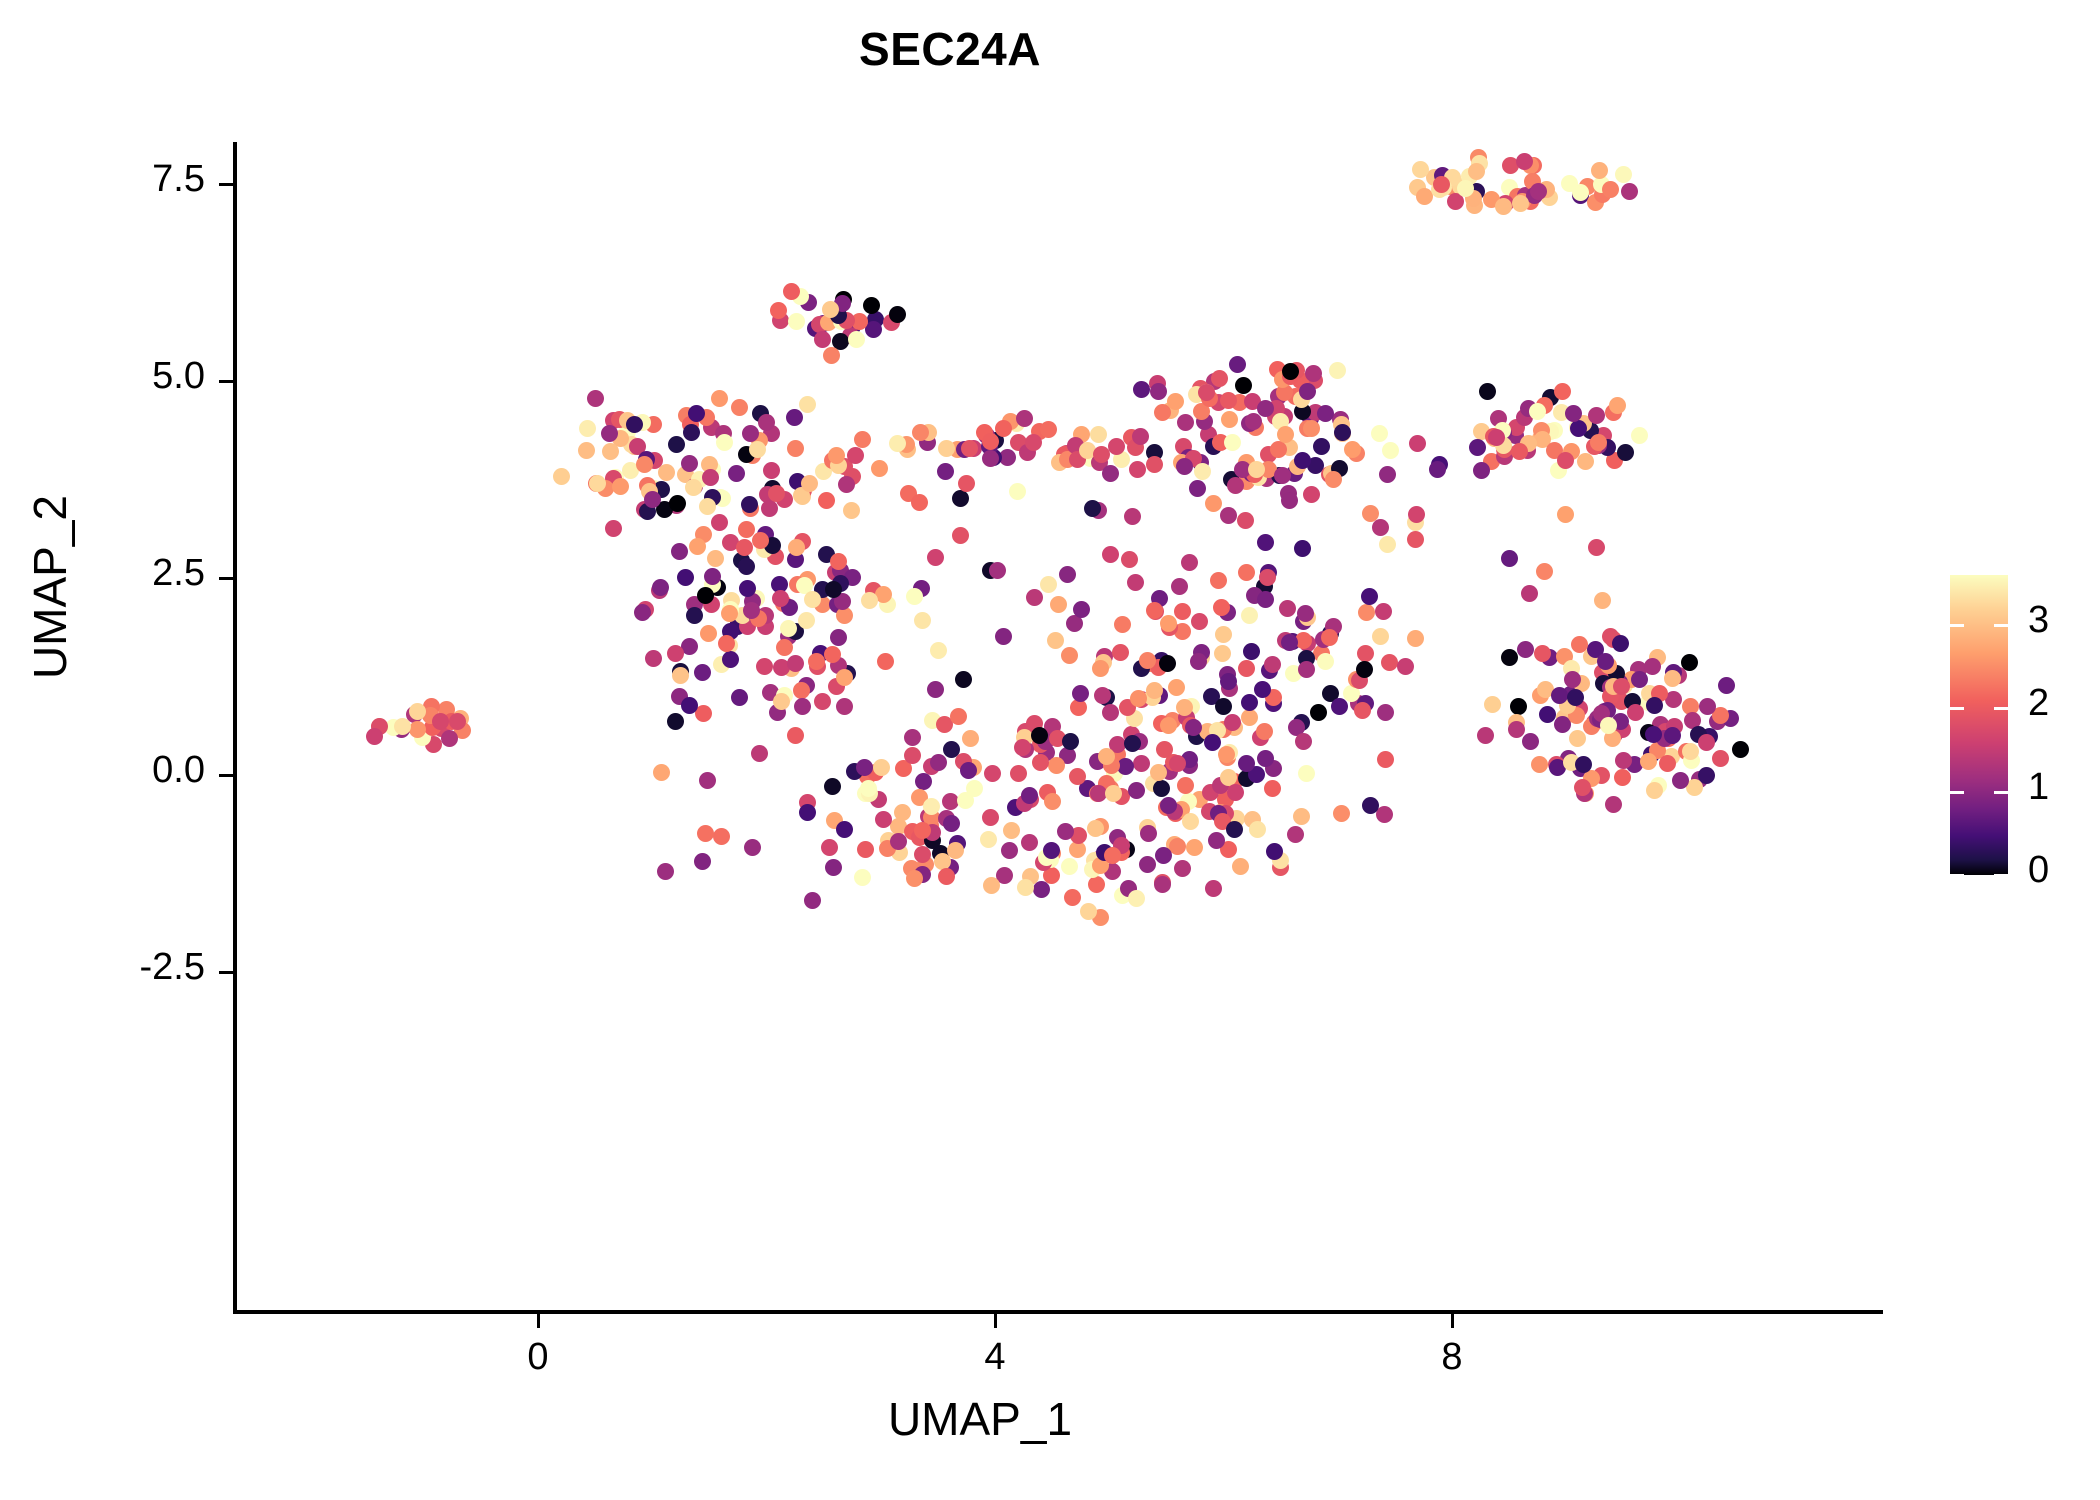 The image size is (2100, 1500). What do you see at coordinates (2001, 625) in the screenshot?
I see `colorbar-tick` at bounding box center [2001, 625].